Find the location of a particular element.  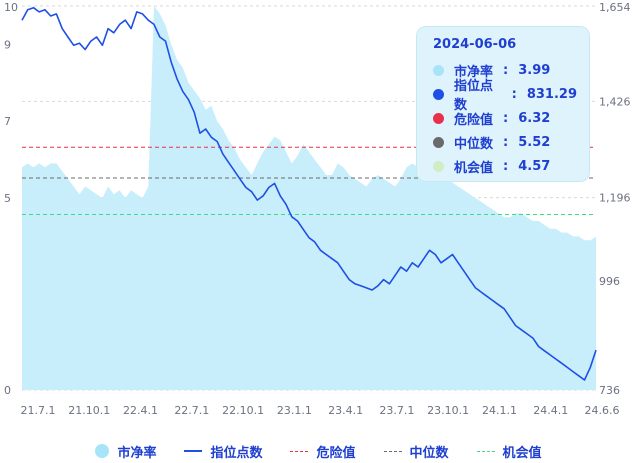

x-tick-label: 23.4.1 is located at coordinates (345, 410).